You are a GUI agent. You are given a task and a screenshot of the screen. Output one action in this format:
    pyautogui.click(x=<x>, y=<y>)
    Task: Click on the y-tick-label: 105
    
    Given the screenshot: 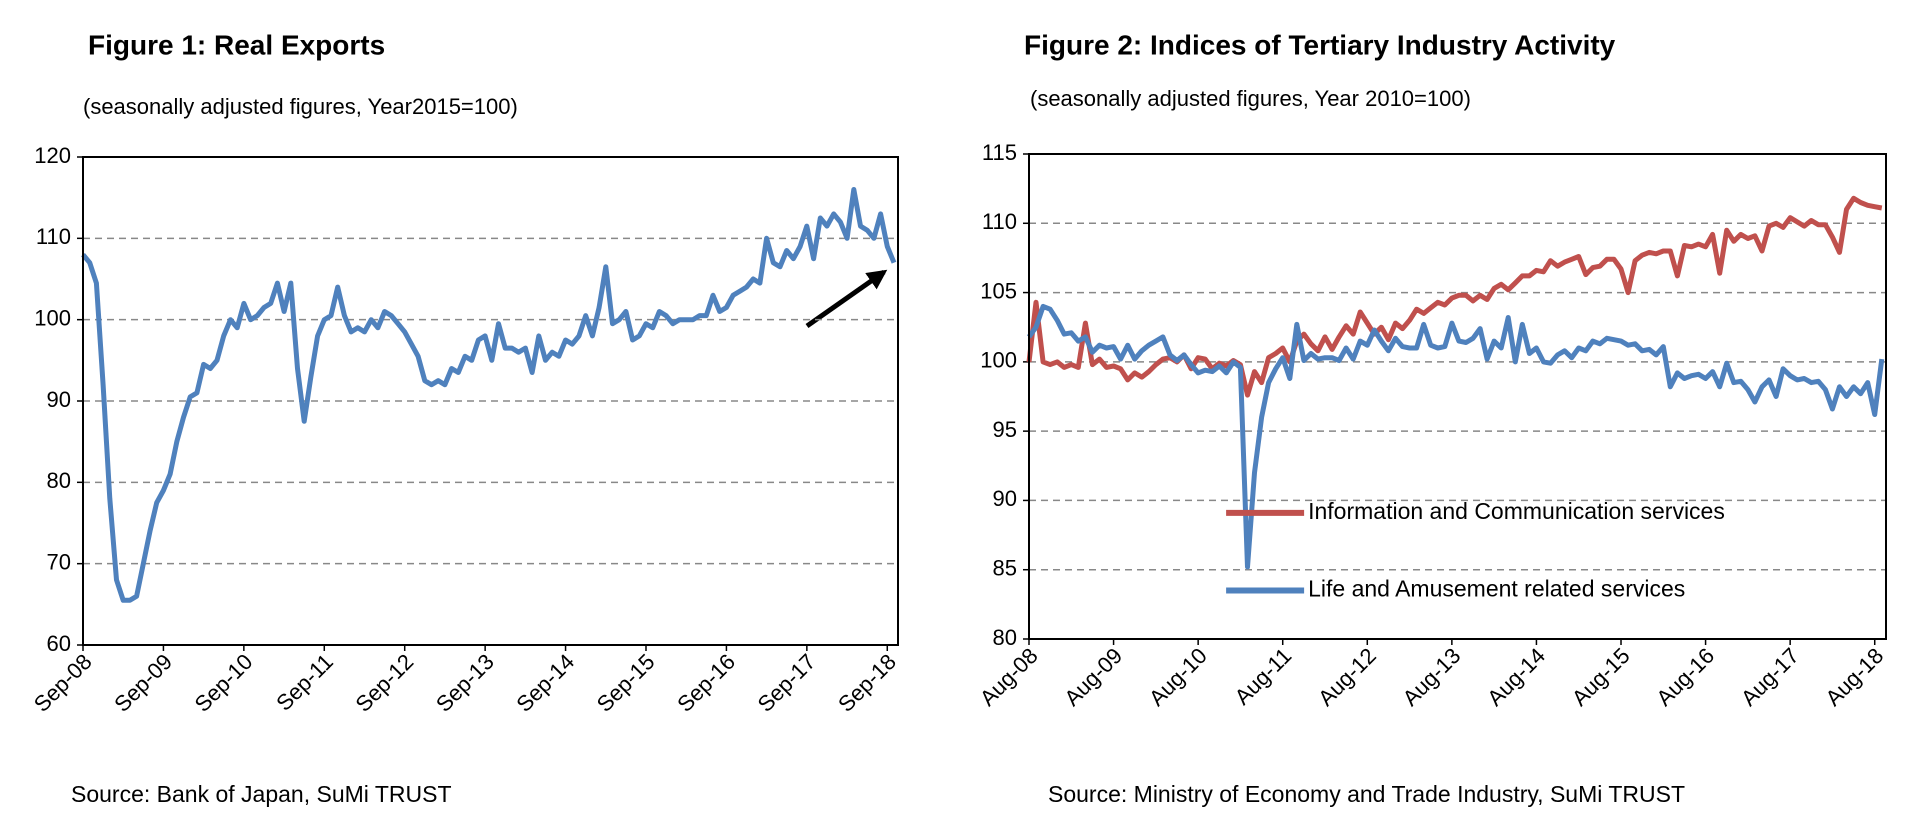 What is the action you would take?
    pyautogui.click(x=998, y=290)
    